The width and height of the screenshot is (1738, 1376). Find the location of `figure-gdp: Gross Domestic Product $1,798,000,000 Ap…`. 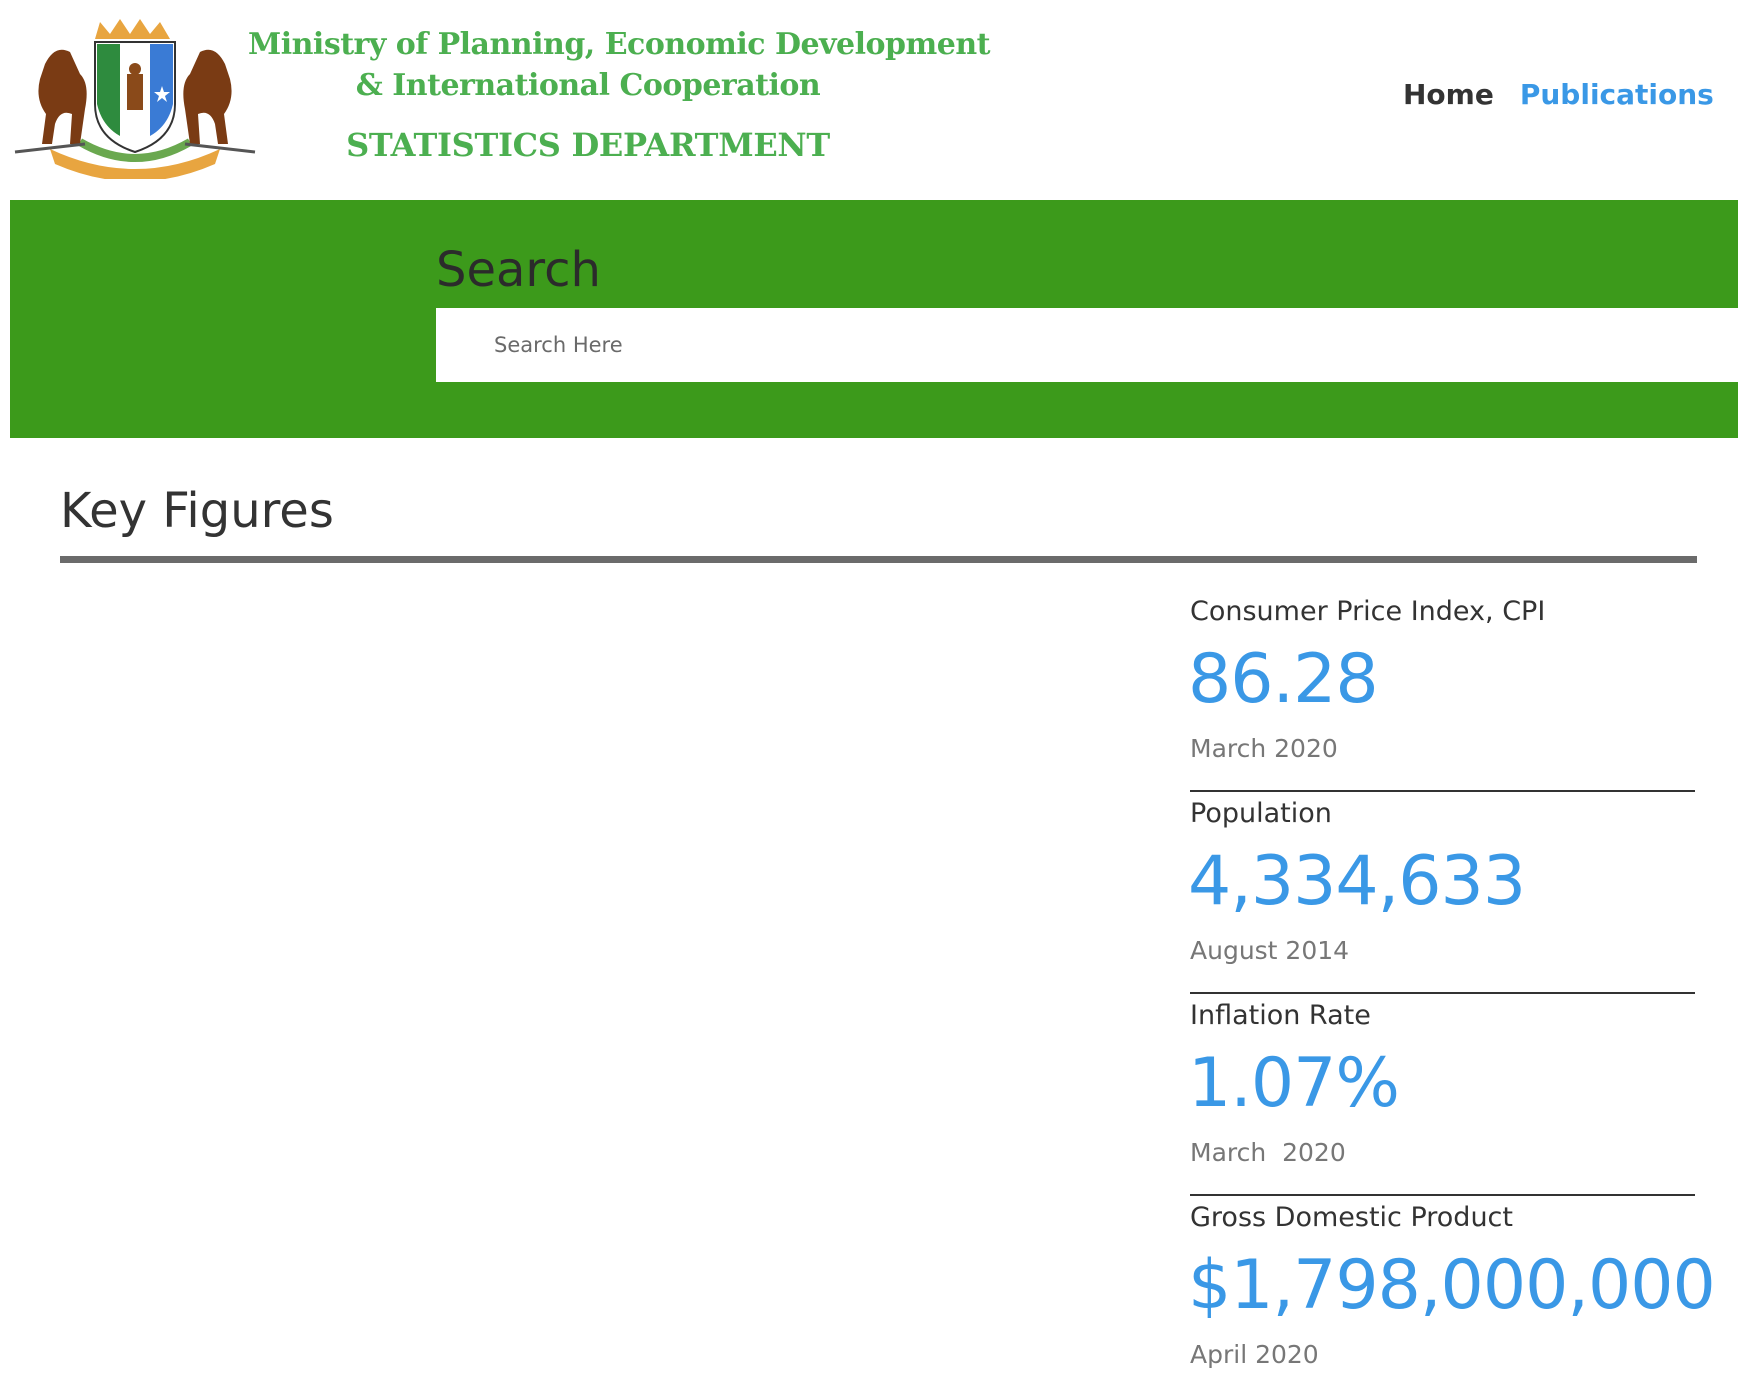

figure-gdp: Gross Domestic Product $1,798,000,000 Ap… is located at coordinates (1452, 1286).